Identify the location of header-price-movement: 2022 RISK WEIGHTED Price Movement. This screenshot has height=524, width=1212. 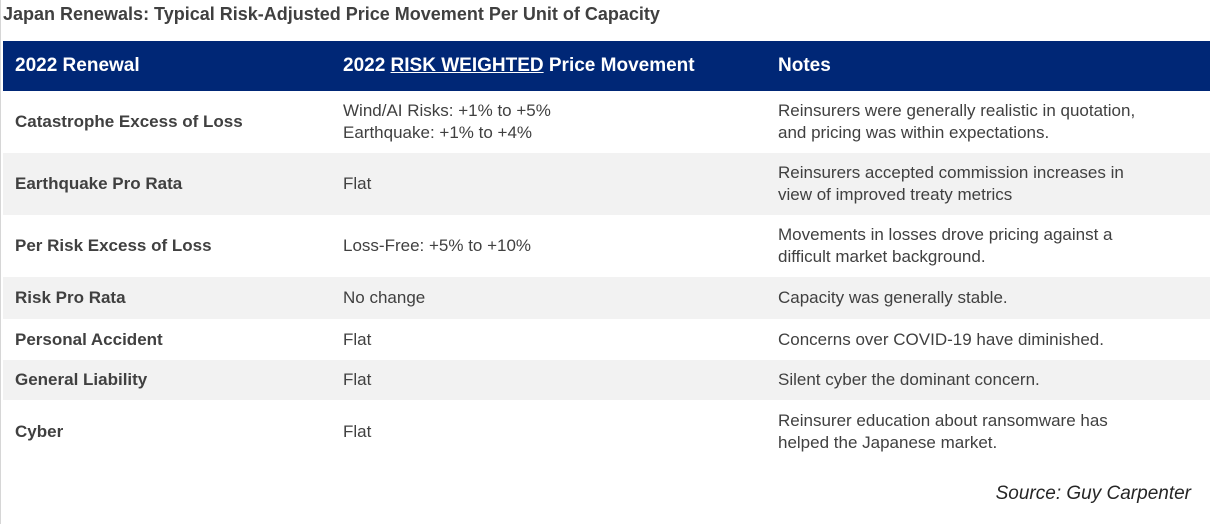
(548, 66).